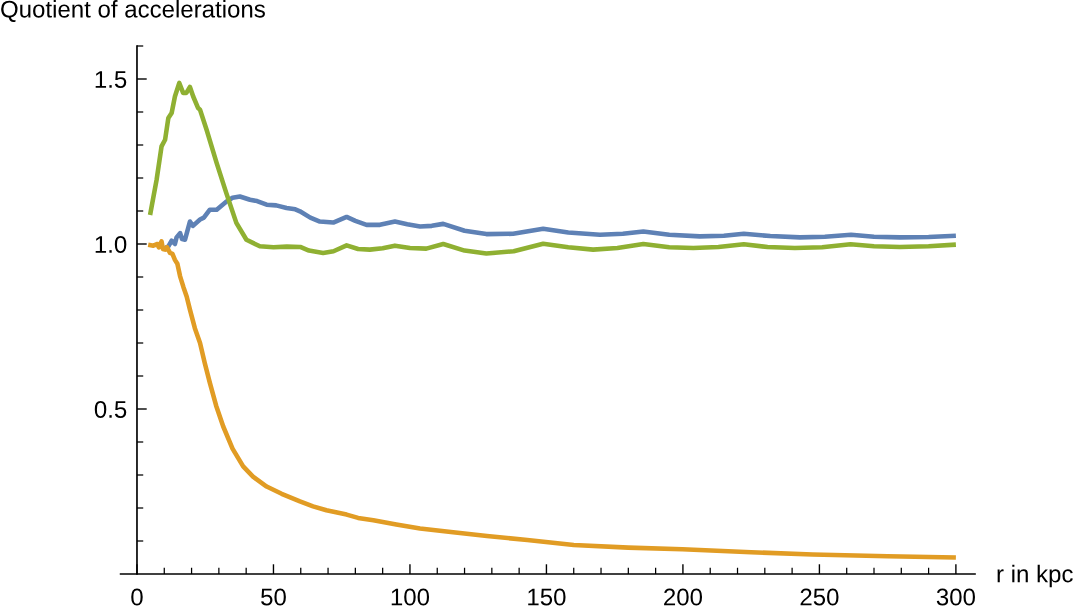 The height and width of the screenshot is (610, 1079). What do you see at coordinates (955, 597) in the screenshot?
I see `x-tick-label: 300` at bounding box center [955, 597].